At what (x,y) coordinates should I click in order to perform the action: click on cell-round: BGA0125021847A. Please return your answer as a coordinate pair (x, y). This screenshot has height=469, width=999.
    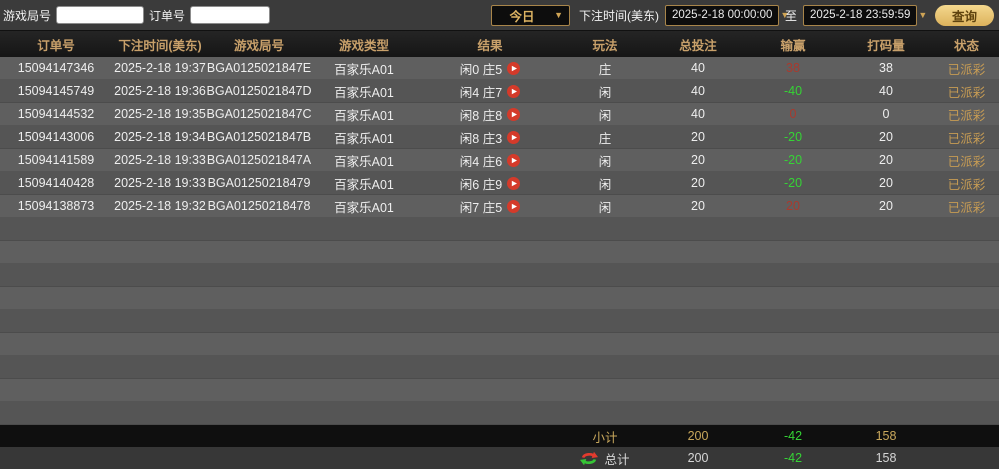
    Looking at the image, I should click on (259, 160).